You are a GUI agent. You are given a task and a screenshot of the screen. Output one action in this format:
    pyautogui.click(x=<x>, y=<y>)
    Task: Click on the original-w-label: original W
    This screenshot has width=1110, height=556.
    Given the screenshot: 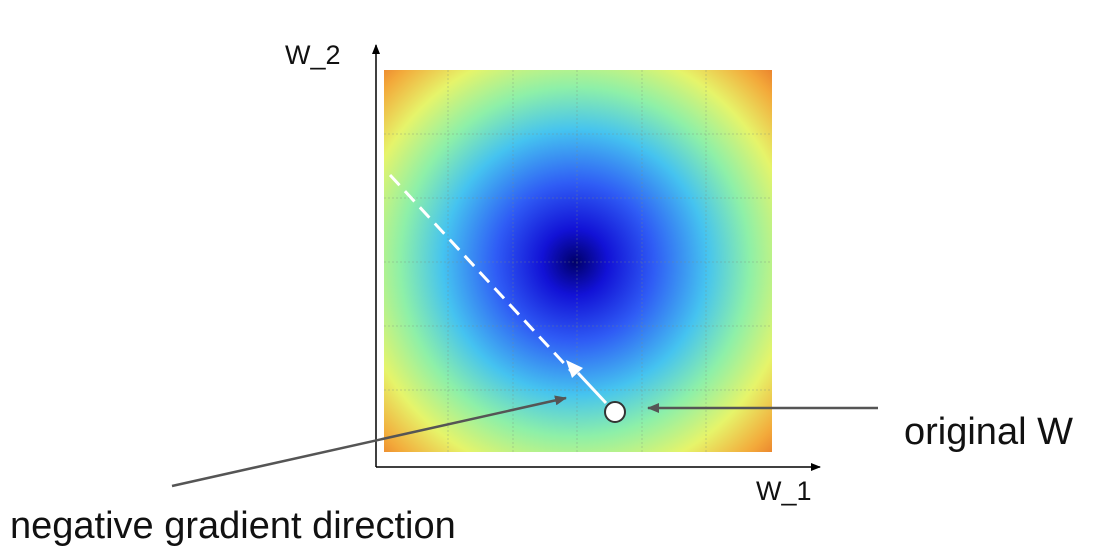 What is the action you would take?
    pyautogui.click(x=988, y=432)
    